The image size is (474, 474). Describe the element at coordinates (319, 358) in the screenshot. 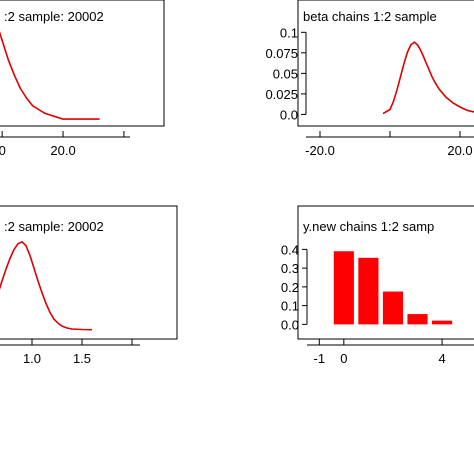

I see `x-tick-label: -1` at that location.